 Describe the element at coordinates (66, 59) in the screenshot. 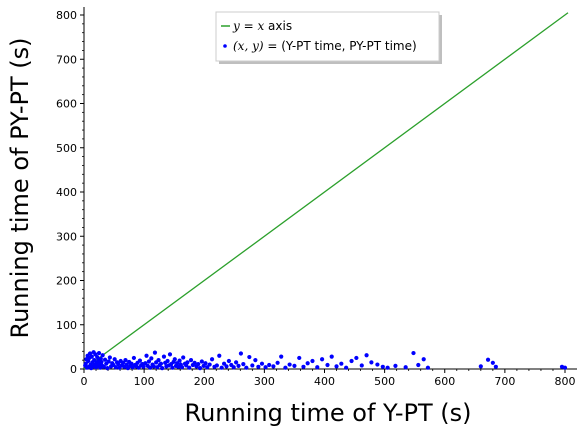

I see `y-tick-label: 700` at that location.